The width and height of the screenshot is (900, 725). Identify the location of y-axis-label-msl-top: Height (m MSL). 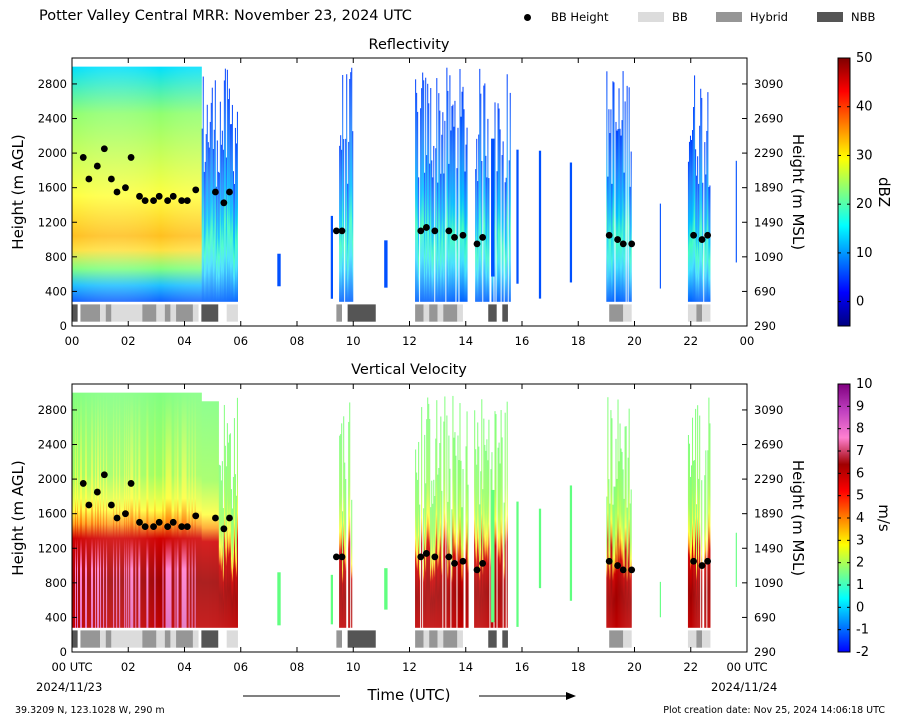
(798, 192).